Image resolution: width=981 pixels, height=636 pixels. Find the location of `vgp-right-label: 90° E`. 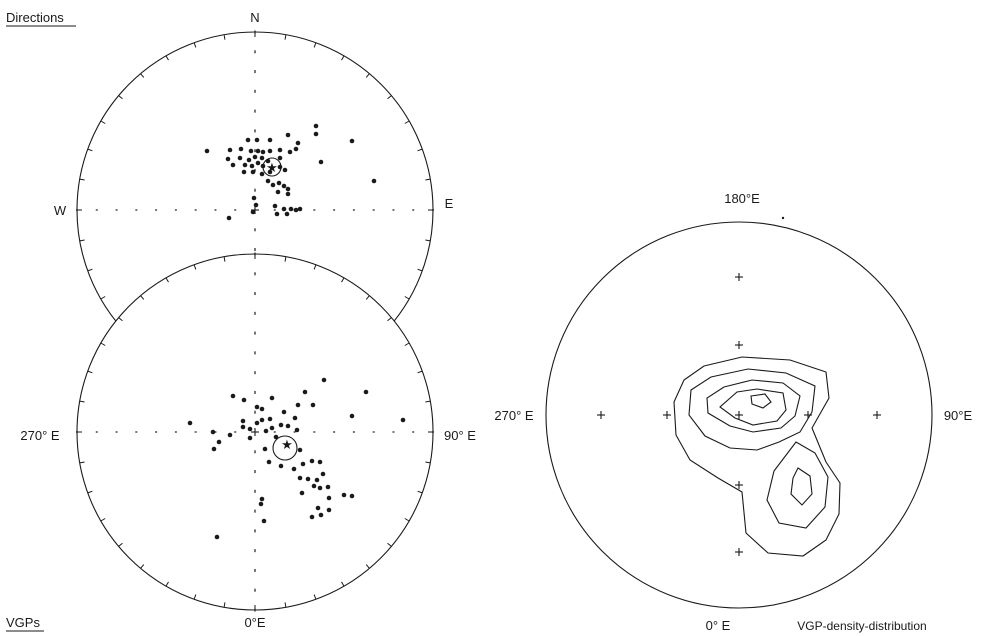

vgp-right-label: 90° E is located at coordinates (460, 435).